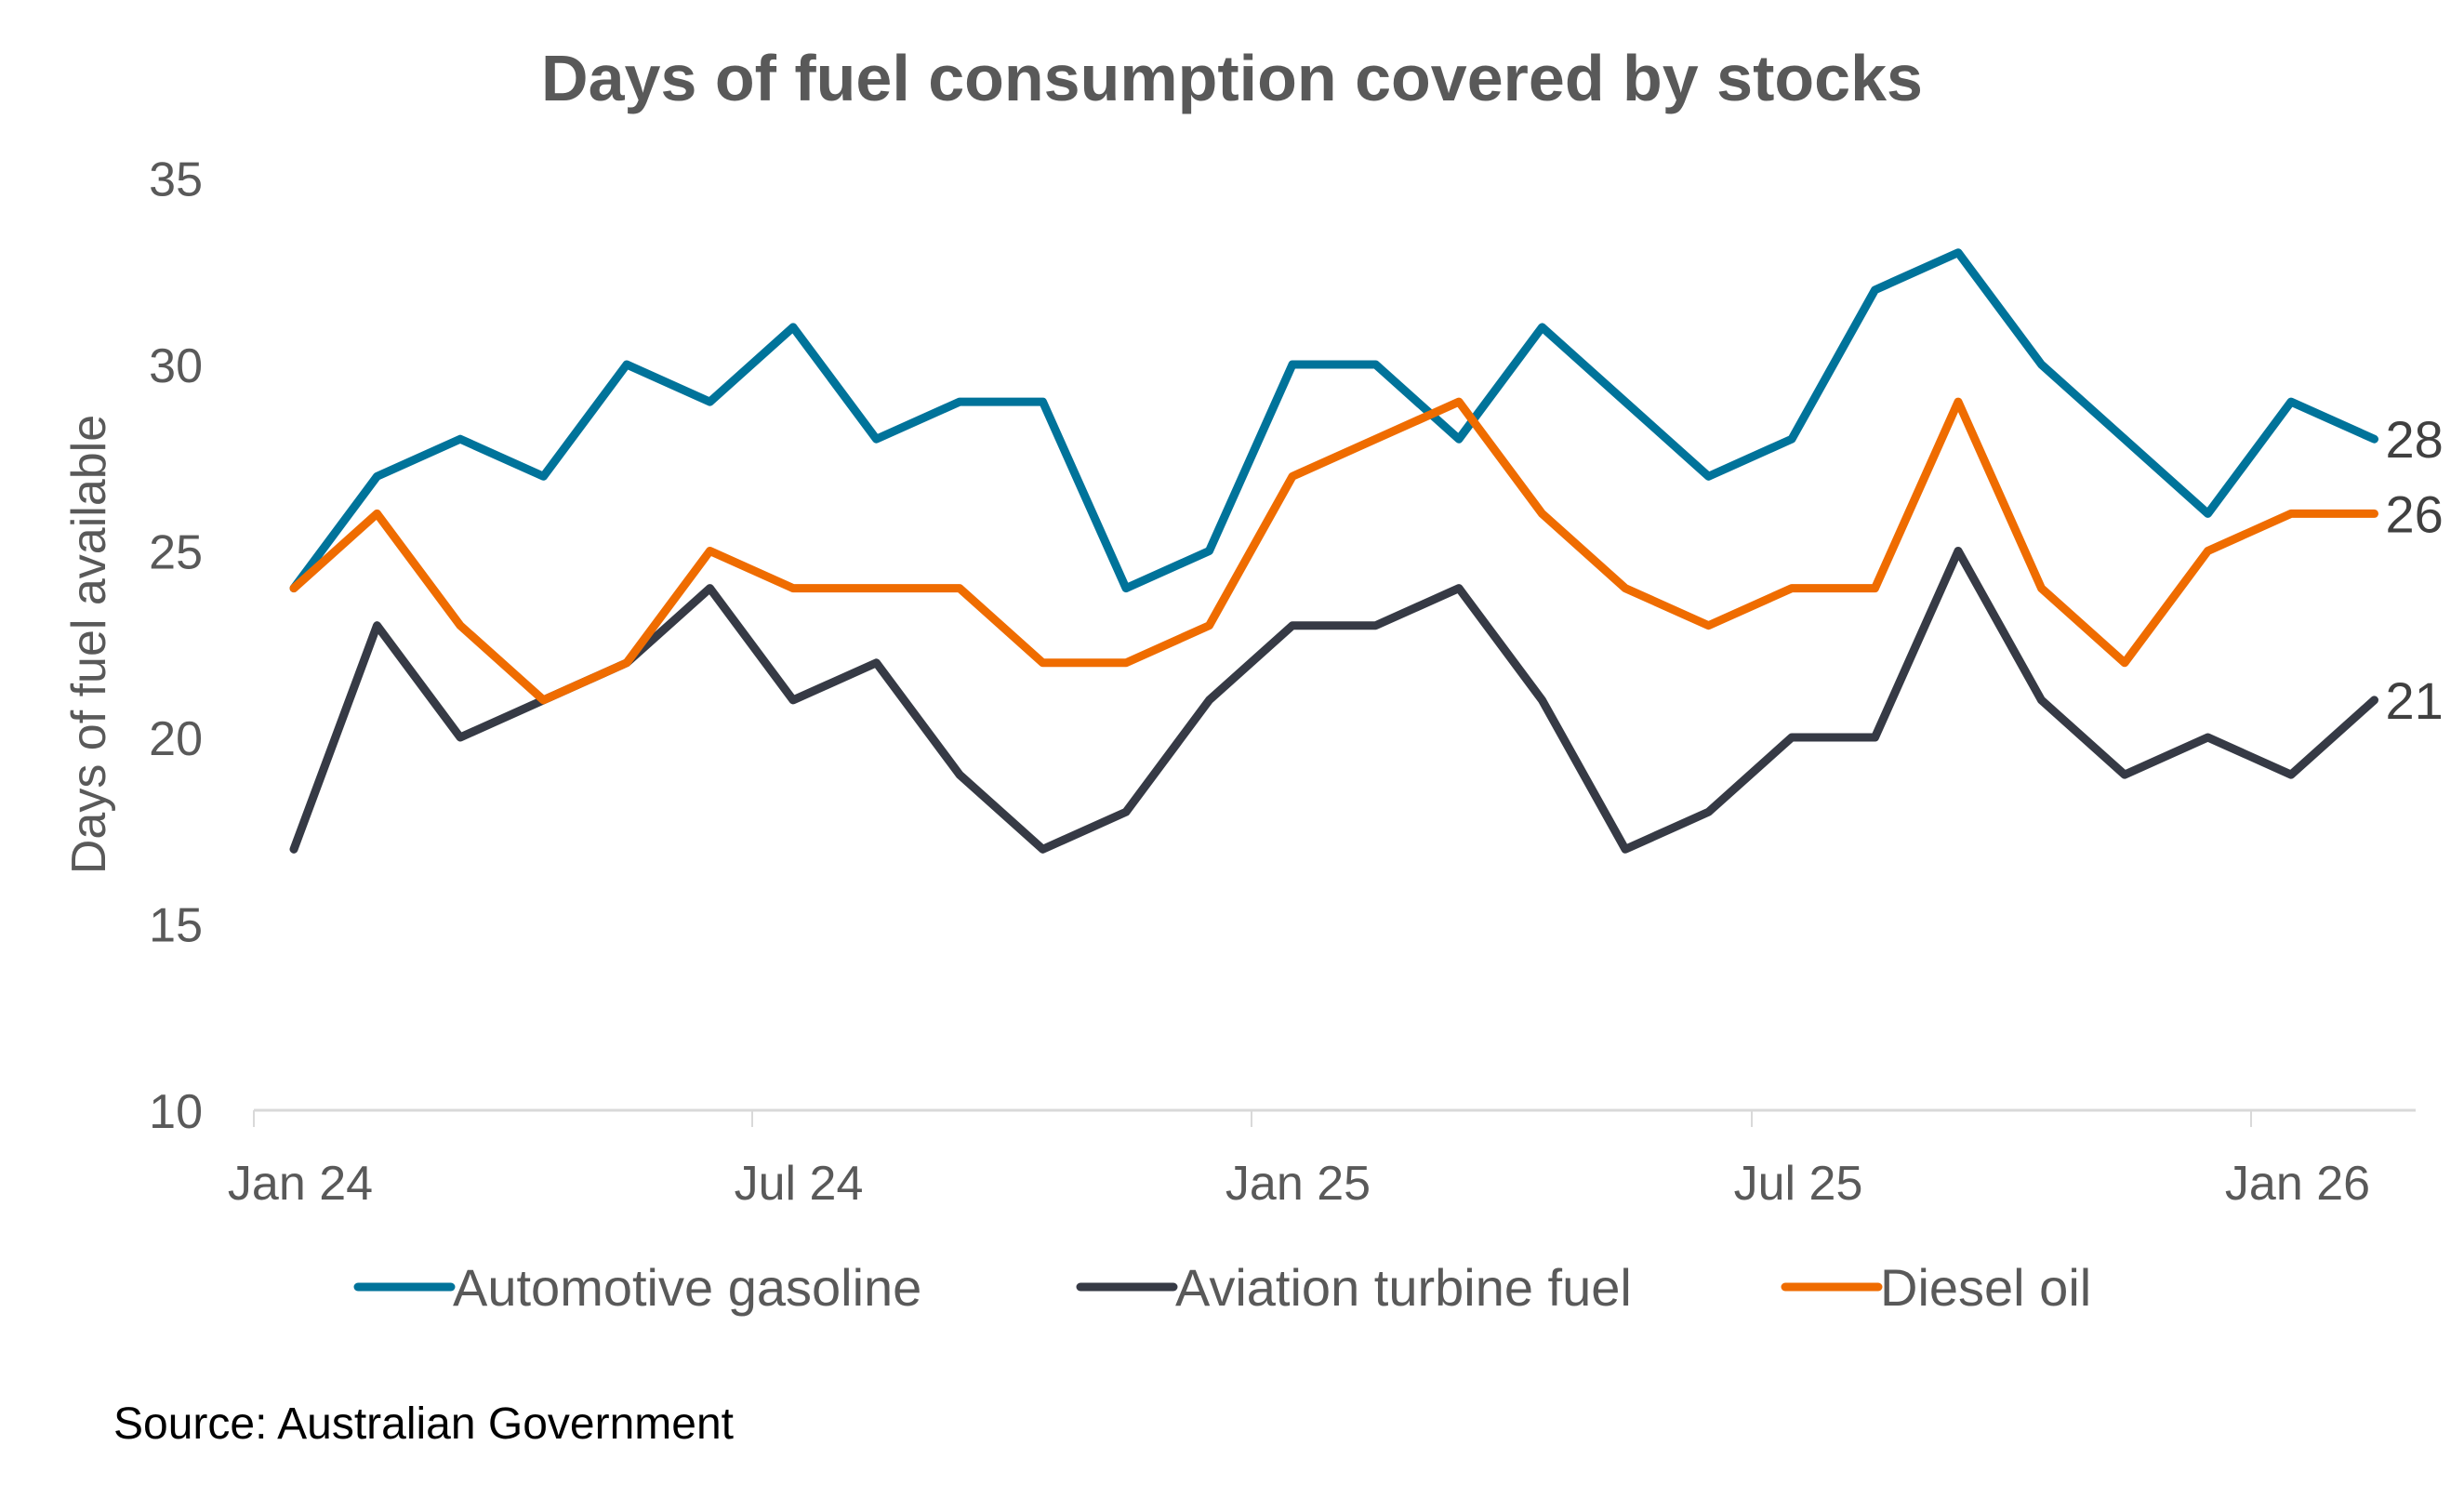  What do you see at coordinates (176, 366) in the screenshot?
I see `y-tick-label: 30` at bounding box center [176, 366].